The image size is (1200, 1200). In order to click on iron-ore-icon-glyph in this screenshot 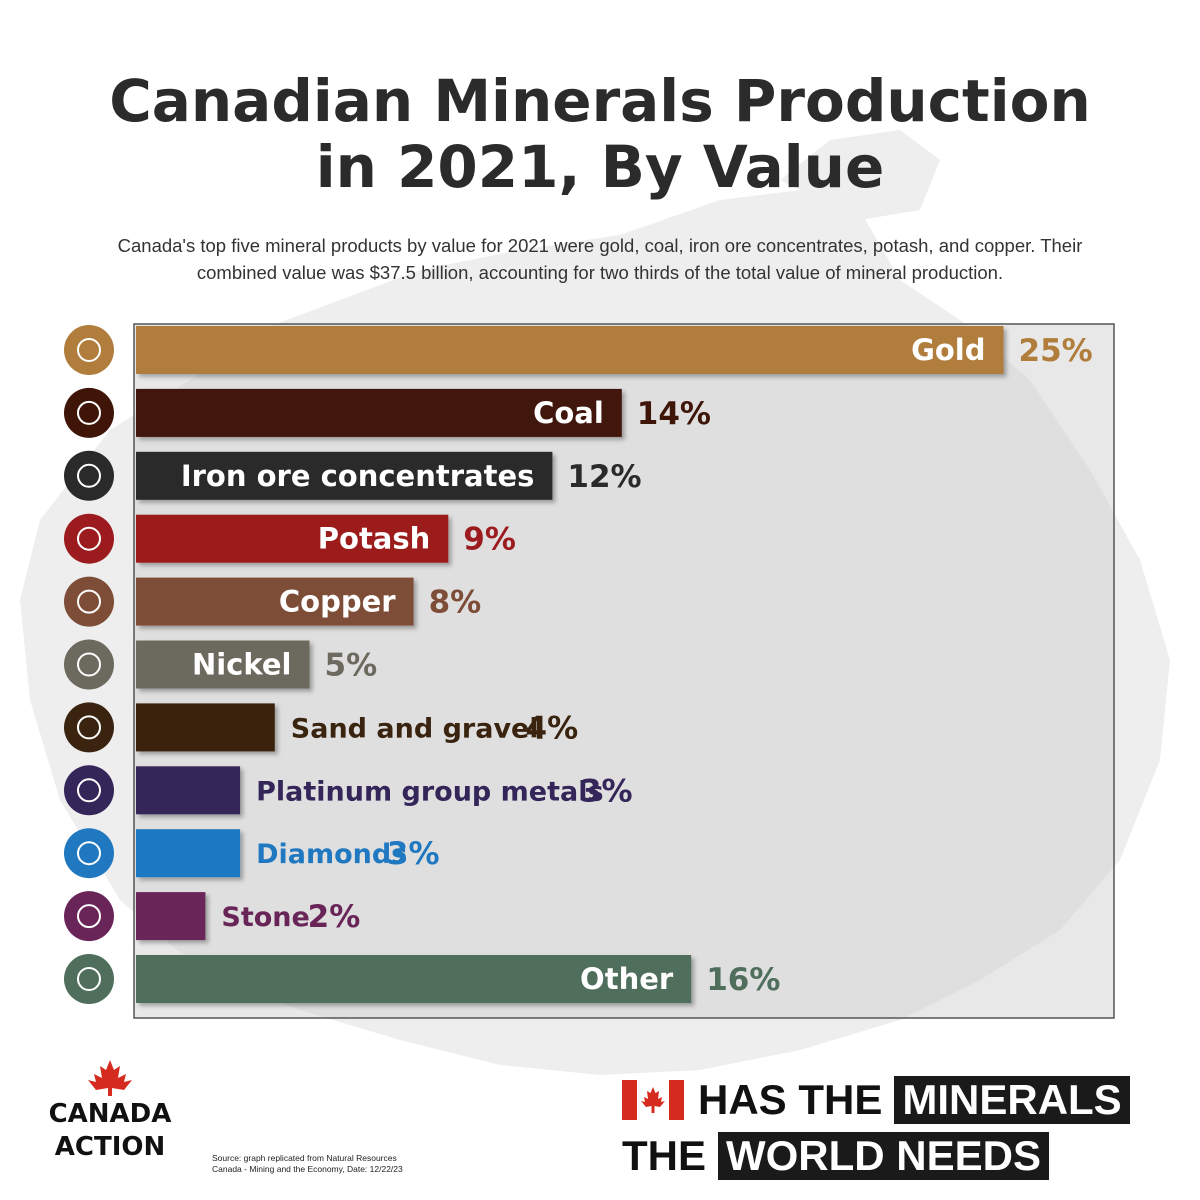, I will do `click(89, 475)`.